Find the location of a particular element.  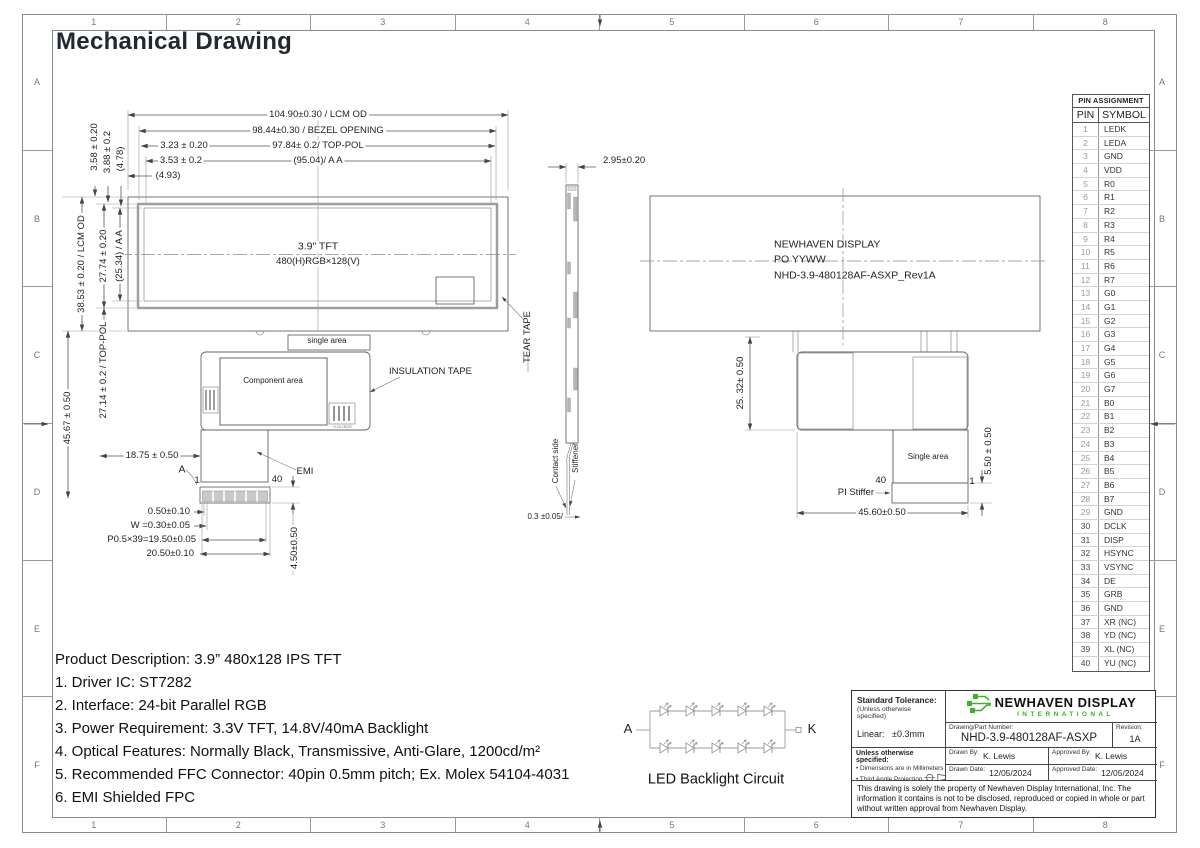

pin-table-row: 25 B4 is located at coordinates (1111, 458).